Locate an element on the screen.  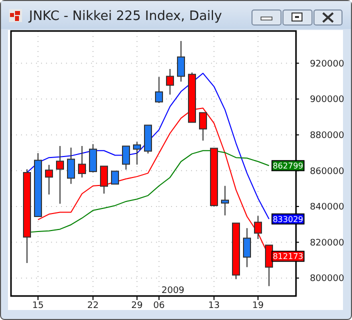
y-tick-label: 920000 is located at coordinates (327, 64).